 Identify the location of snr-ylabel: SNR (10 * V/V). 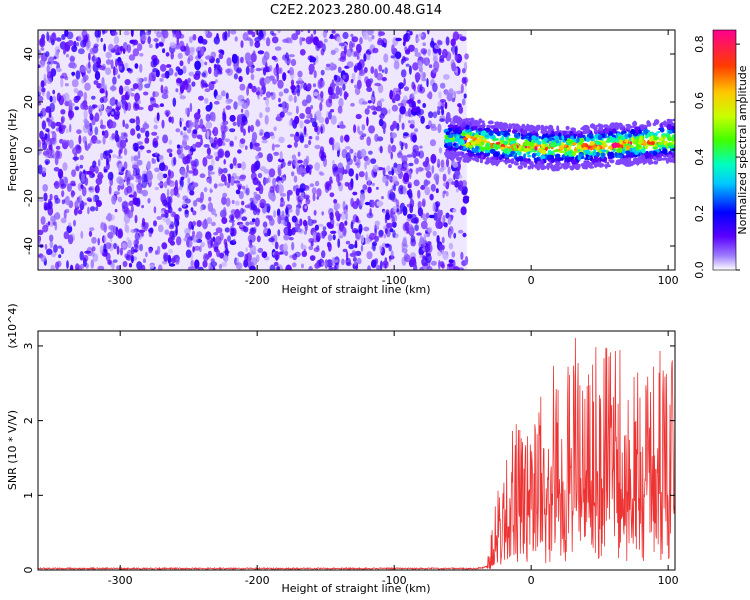
(12, 450).